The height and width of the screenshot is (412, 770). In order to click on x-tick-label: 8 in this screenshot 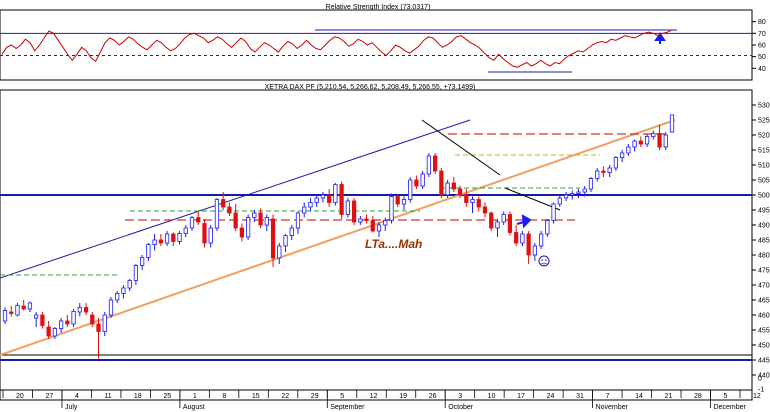, I will do `click(224, 396)`.